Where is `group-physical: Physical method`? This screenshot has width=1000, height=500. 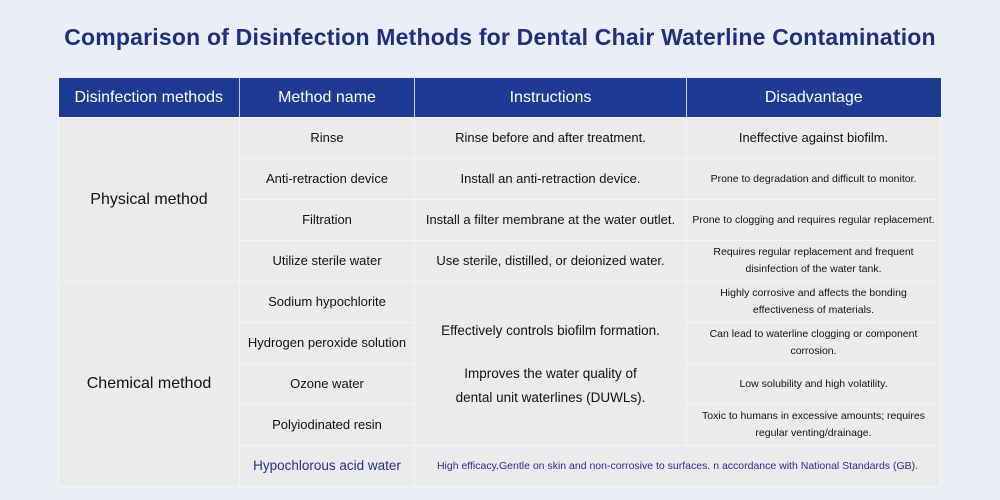 group-physical: Physical method is located at coordinates (149, 199).